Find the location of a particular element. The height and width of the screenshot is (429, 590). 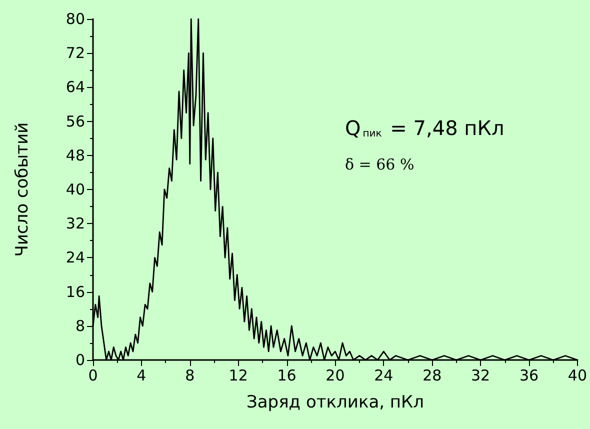

x-tick-label: 16 is located at coordinates (286, 375).